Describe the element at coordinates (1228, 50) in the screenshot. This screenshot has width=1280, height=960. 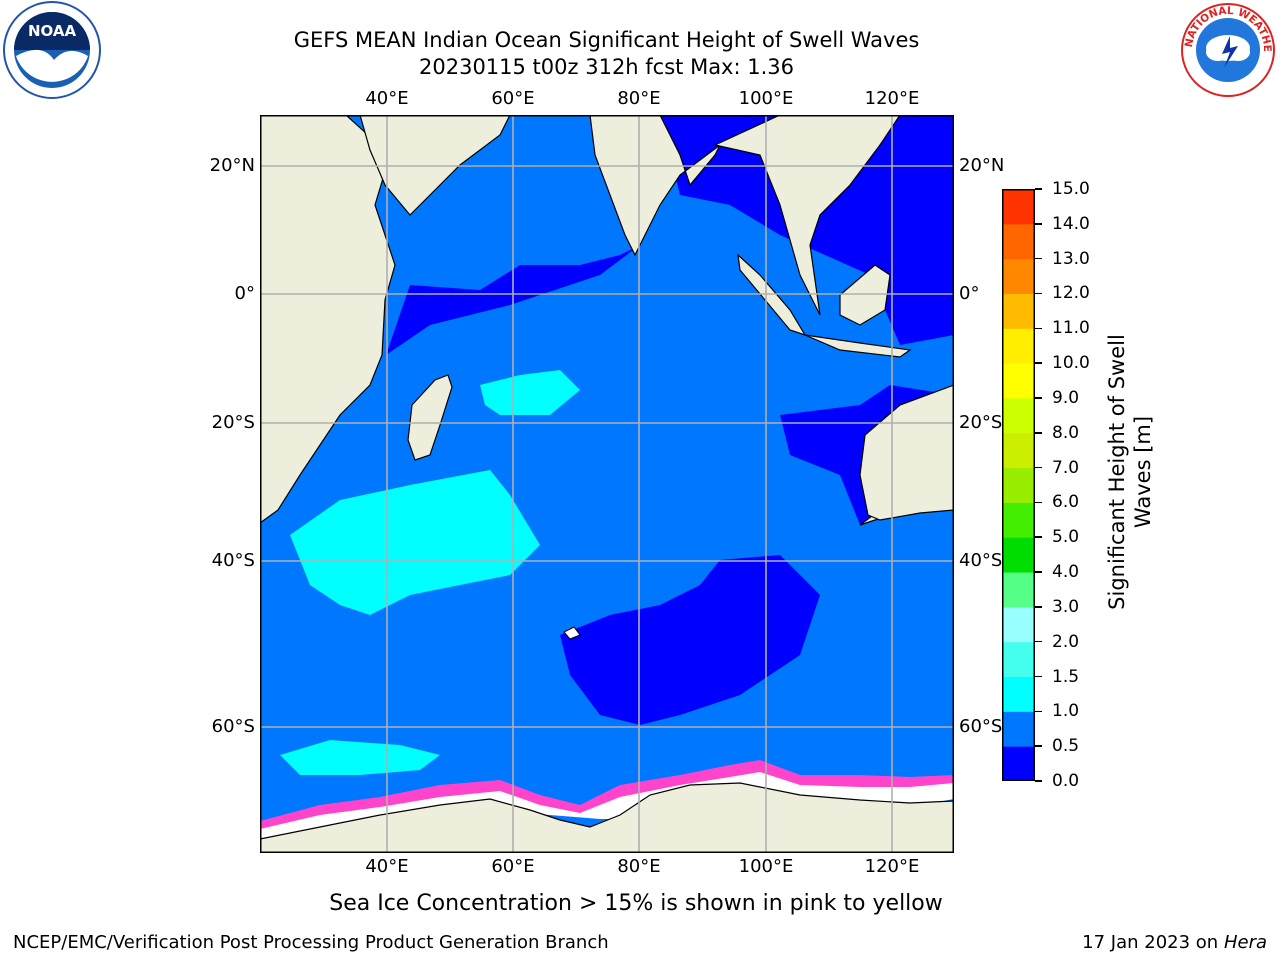
I see `nws-logo: NATIONAL WEATHER SERVICE` at that location.